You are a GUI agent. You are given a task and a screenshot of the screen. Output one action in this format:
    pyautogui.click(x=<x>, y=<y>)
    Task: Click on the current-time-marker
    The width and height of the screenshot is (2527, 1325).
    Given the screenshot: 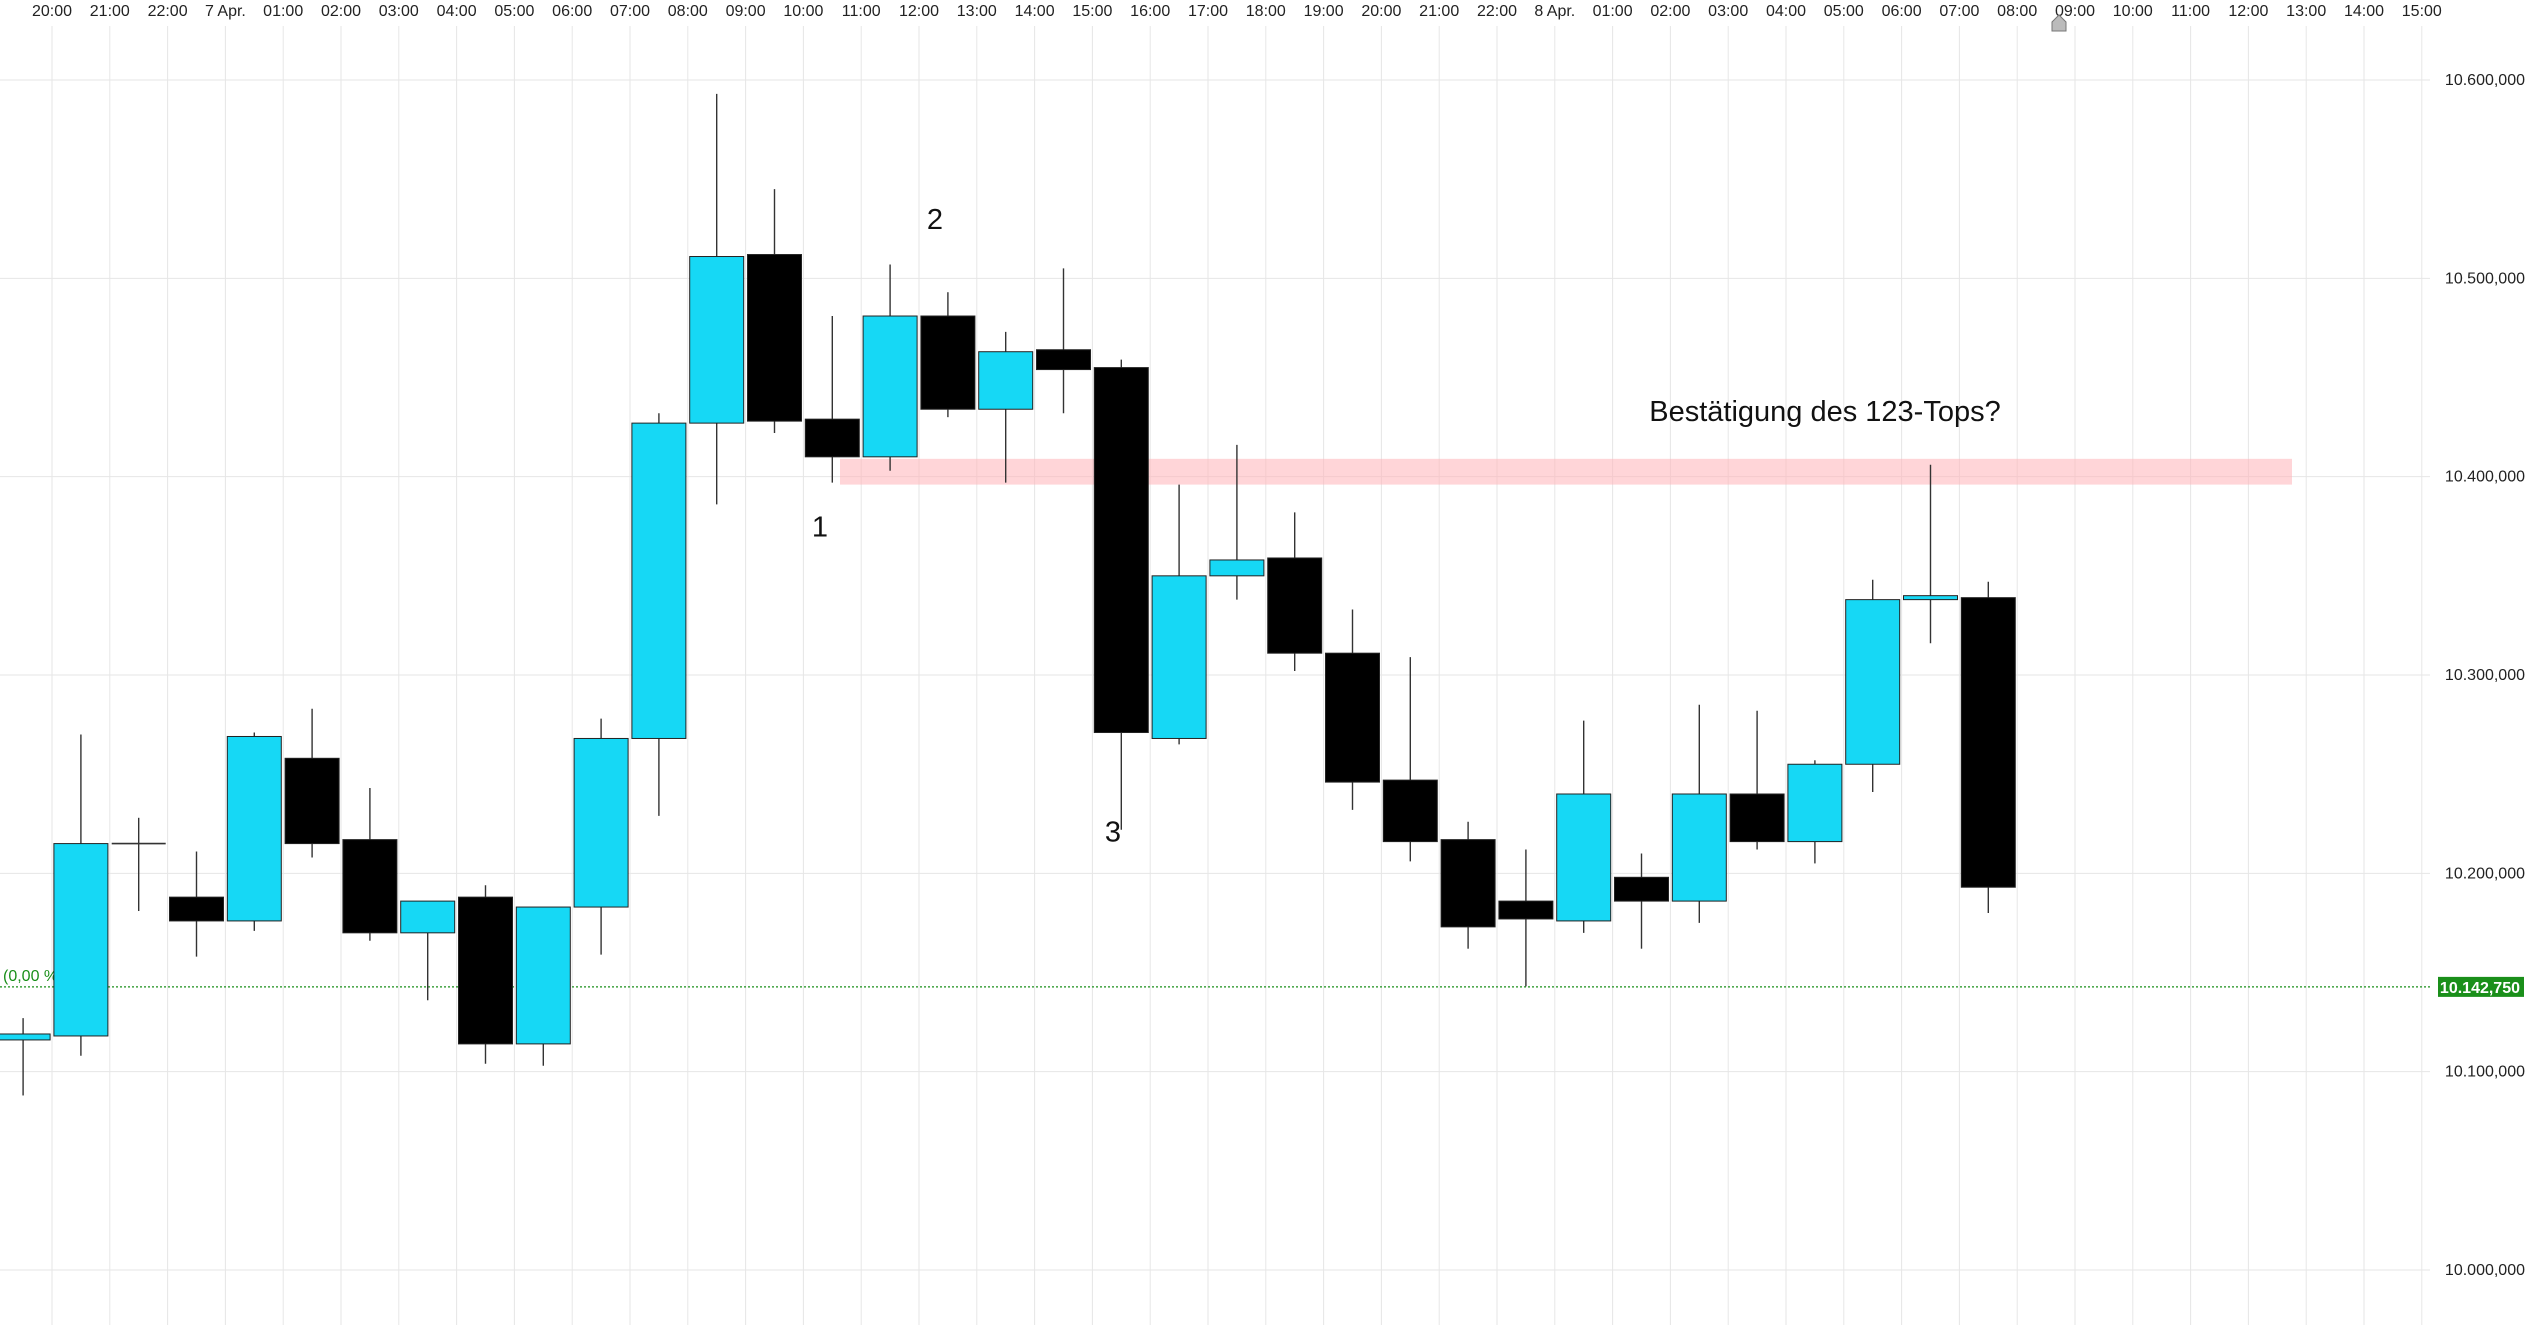 What is the action you would take?
    pyautogui.click(x=2059, y=23)
    